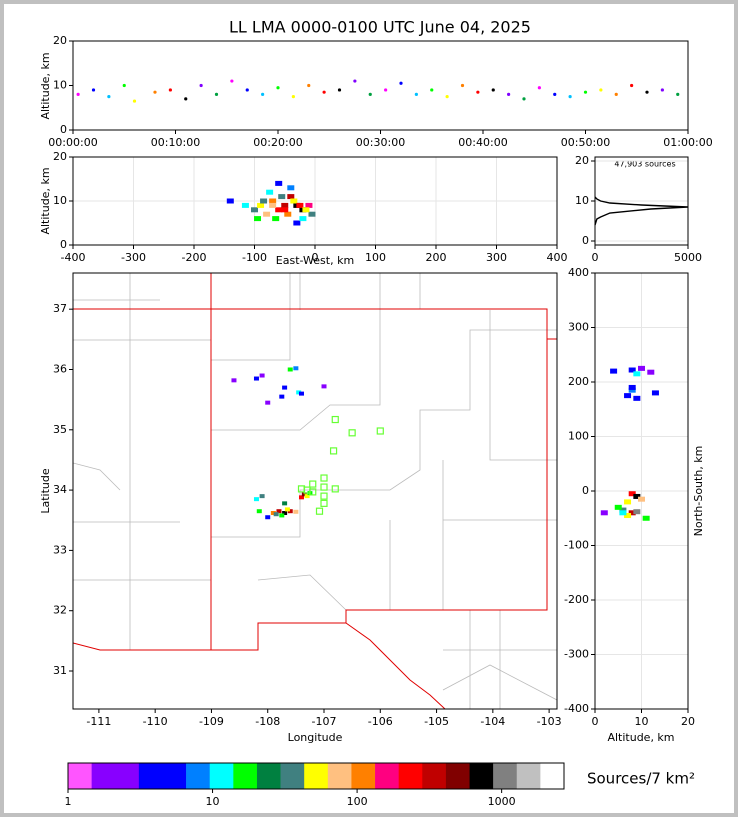  Describe the element at coordinates (277, 142) in the screenshot. I see `x-tick-label: 00:20:00` at that location.